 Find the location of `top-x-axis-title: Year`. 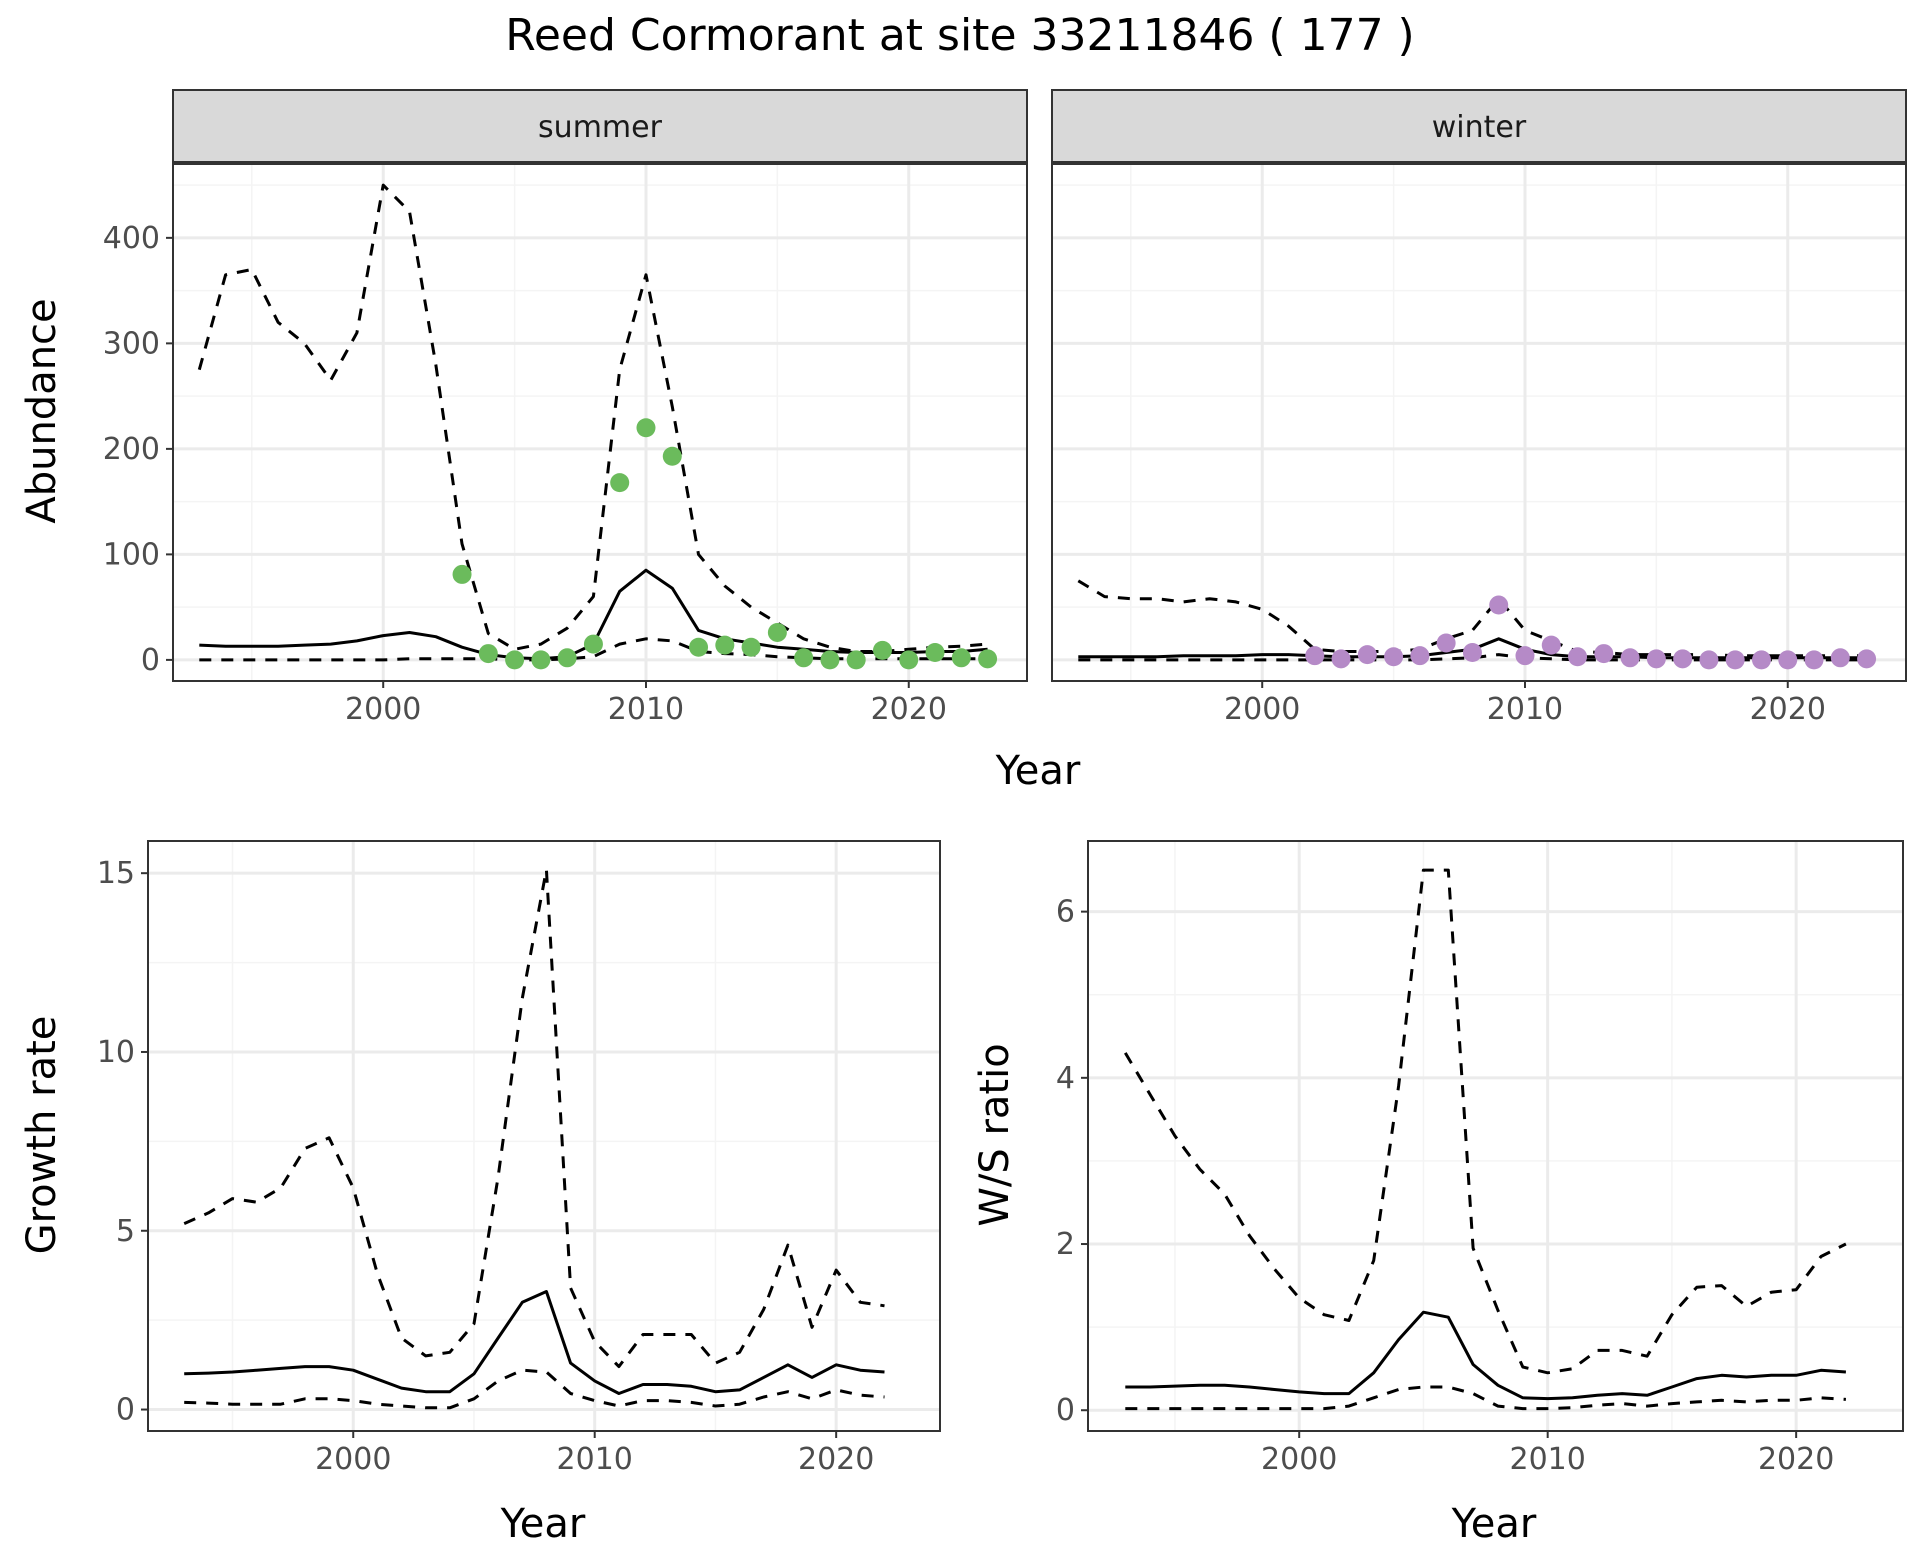

top-x-axis-title: Year is located at coordinates (1038, 771).